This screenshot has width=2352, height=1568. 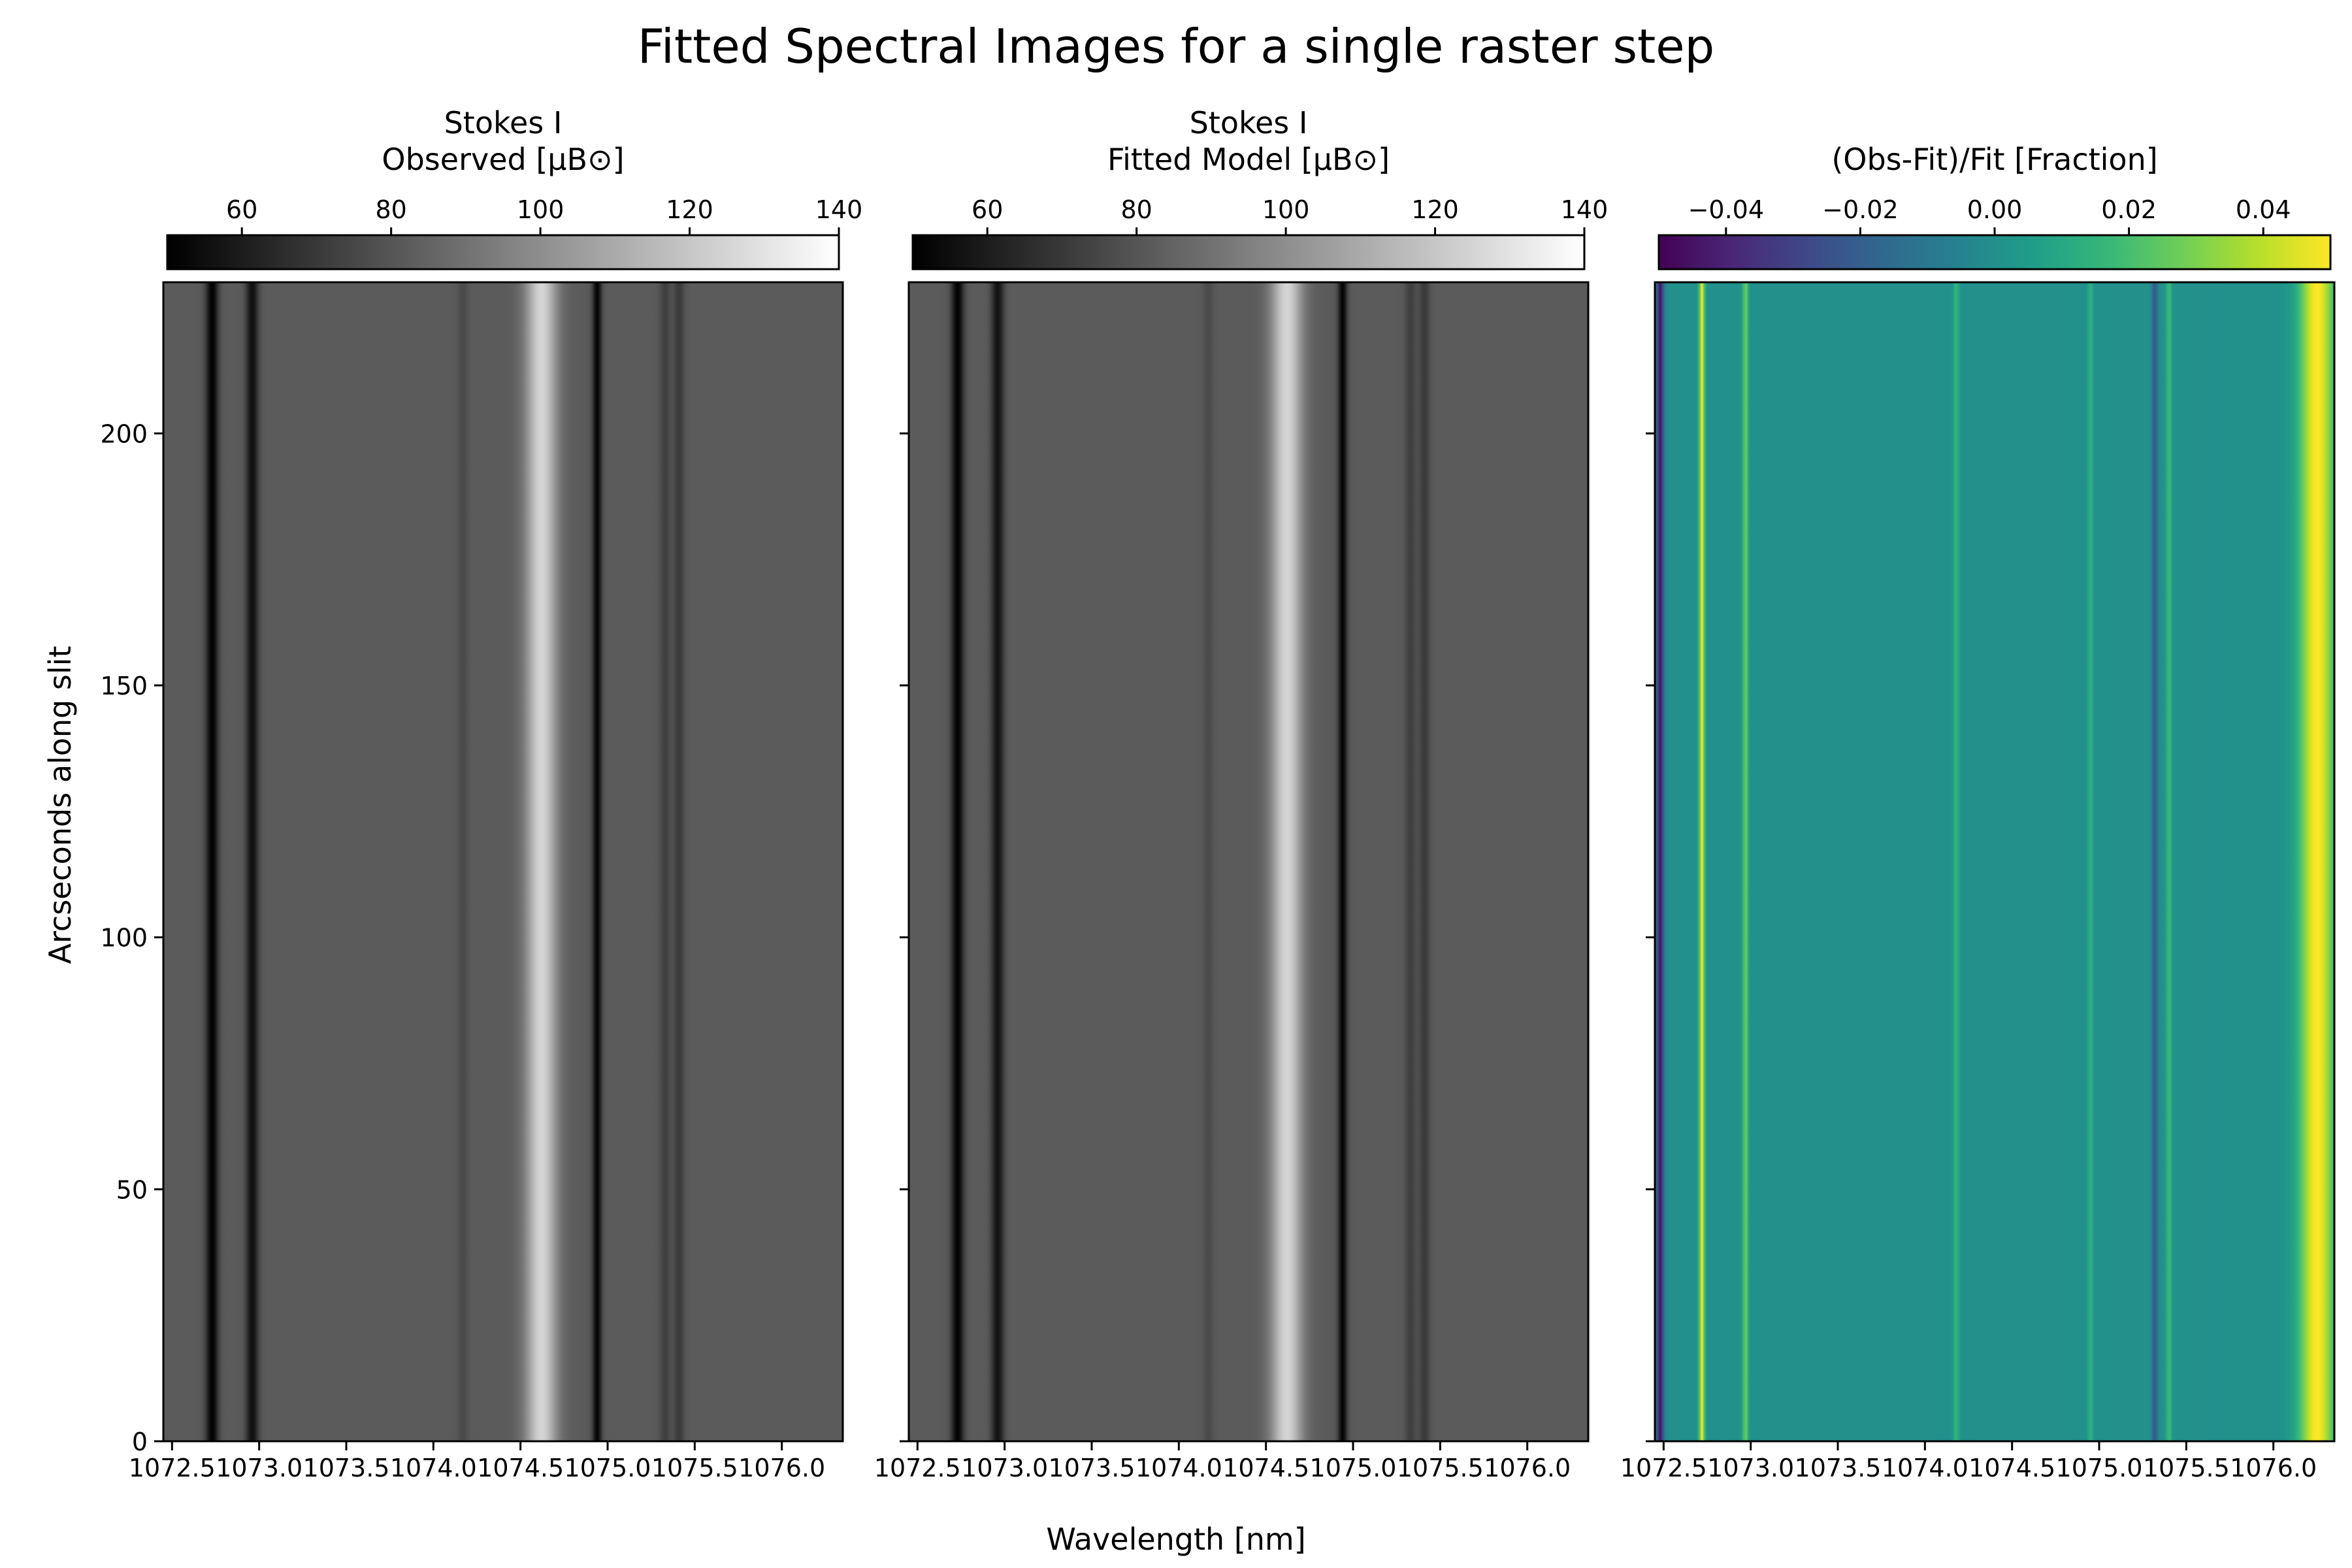 What do you see at coordinates (60, 805) in the screenshot?
I see `y-axis-label: Arcseconds along slit` at bounding box center [60, 805].